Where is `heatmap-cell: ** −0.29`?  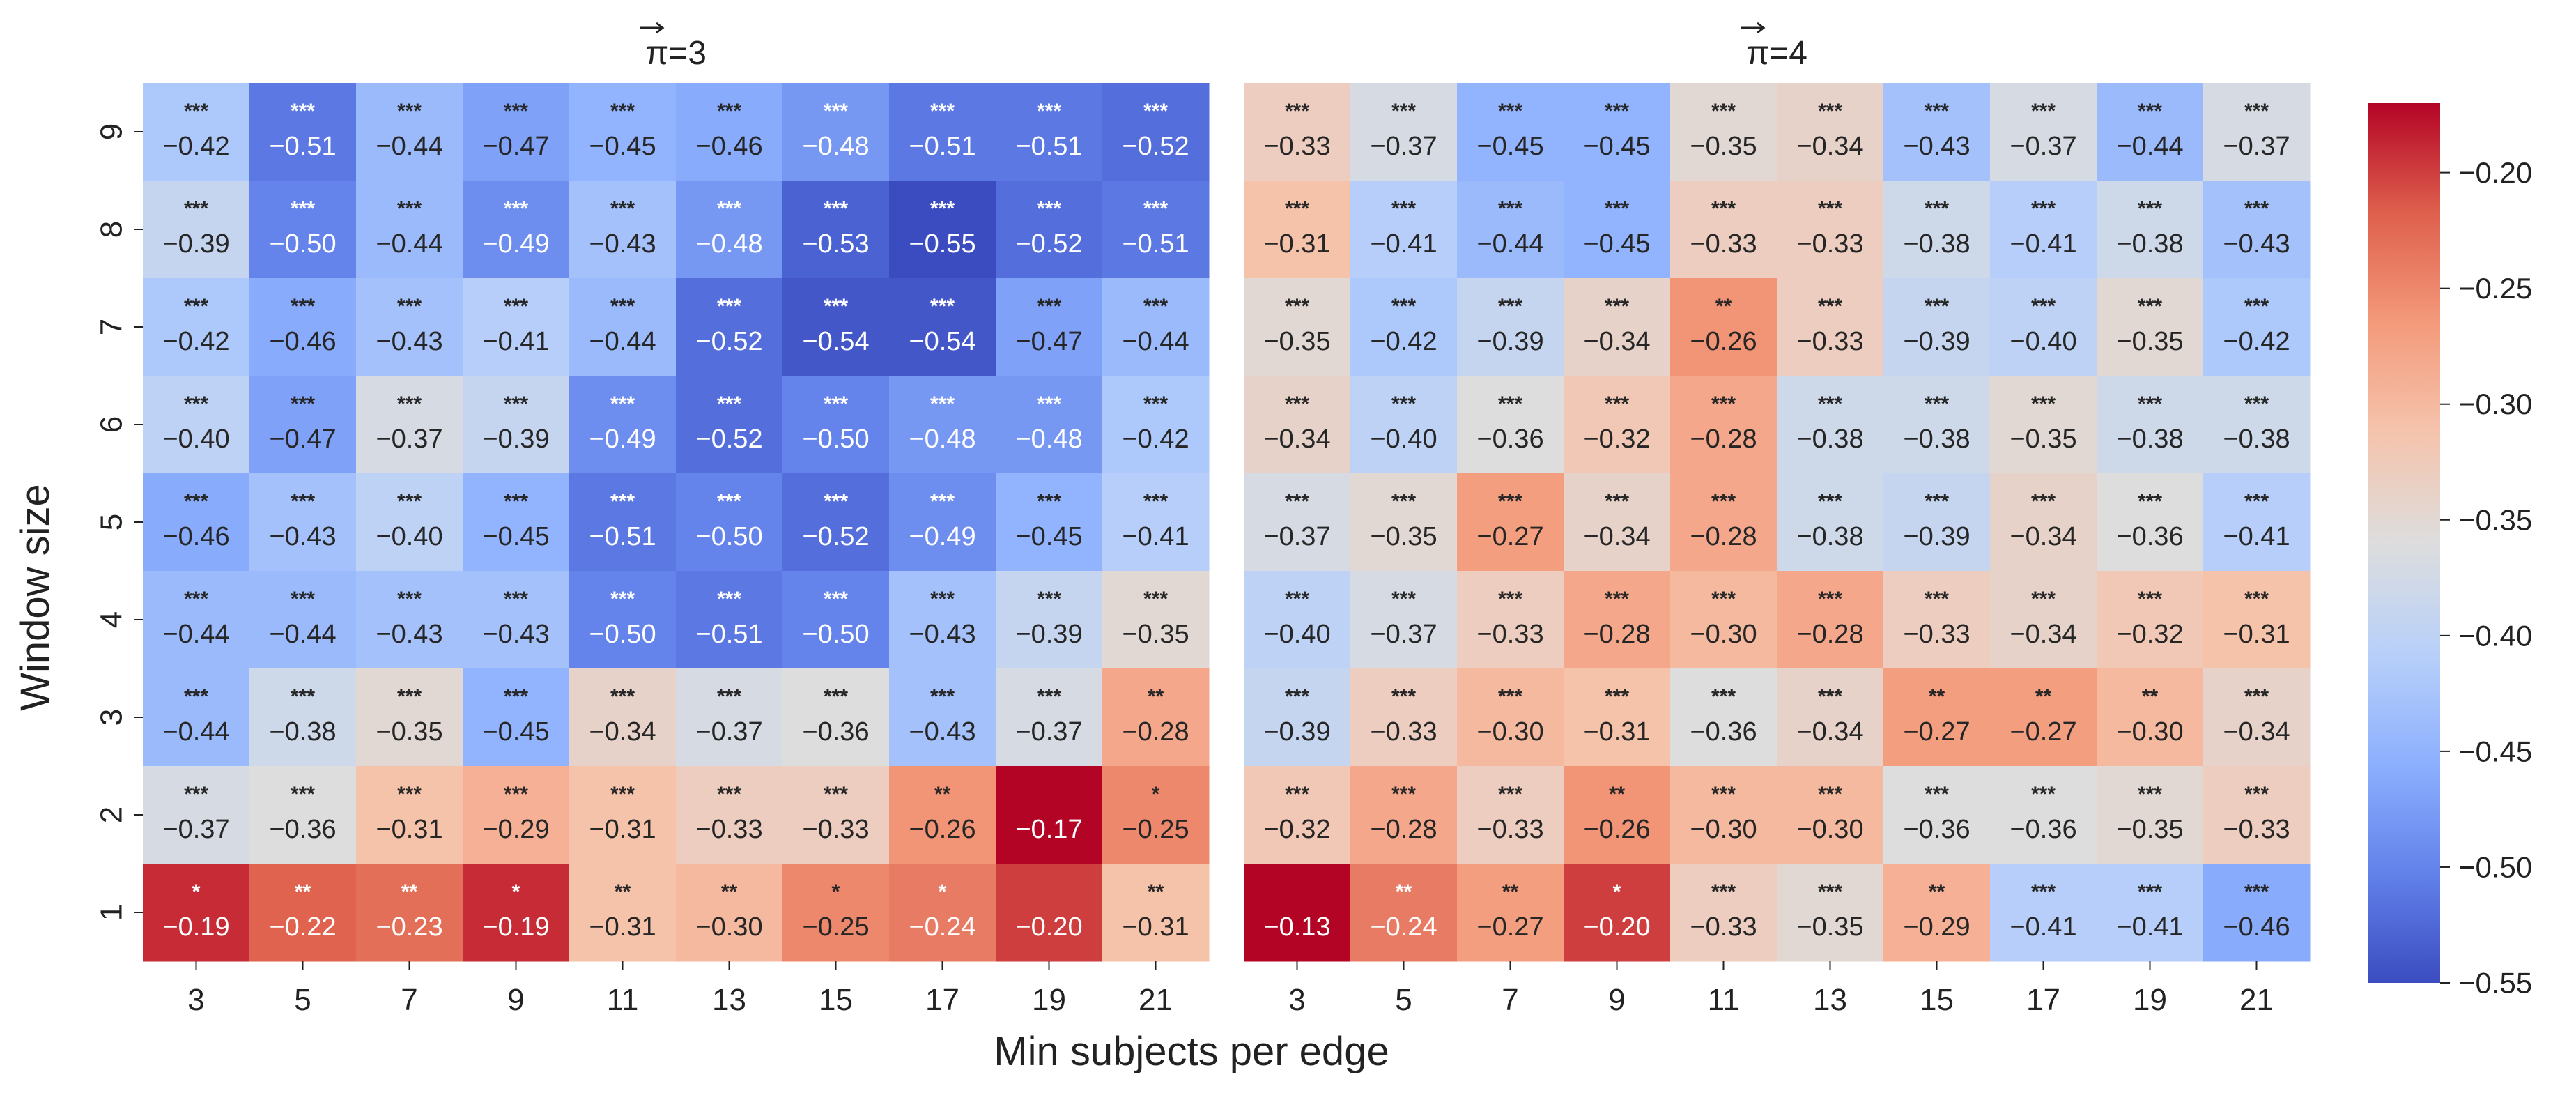 heatmap-cell: ** −0.29 is located at coordinates (1937, 913).